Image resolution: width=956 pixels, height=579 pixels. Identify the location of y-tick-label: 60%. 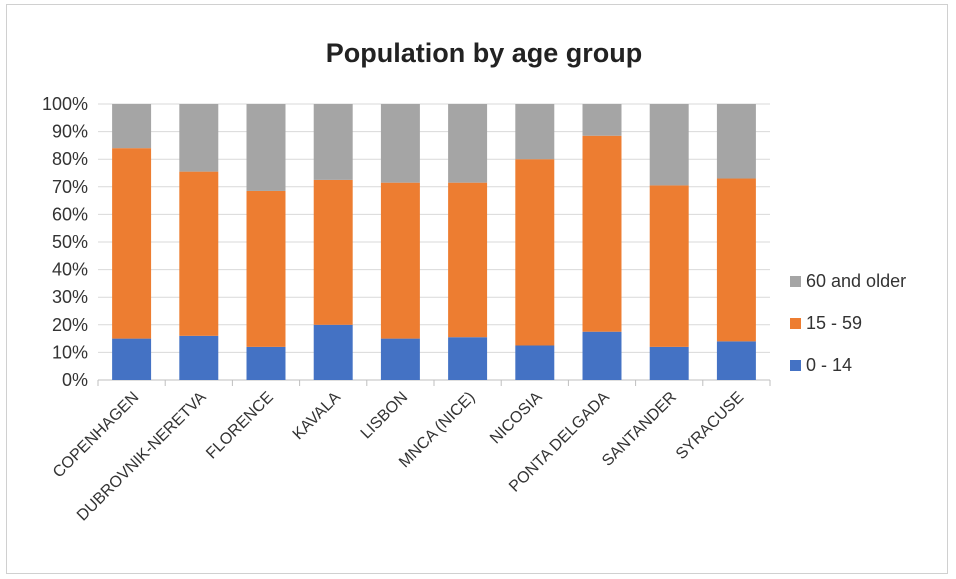
(70, 214).